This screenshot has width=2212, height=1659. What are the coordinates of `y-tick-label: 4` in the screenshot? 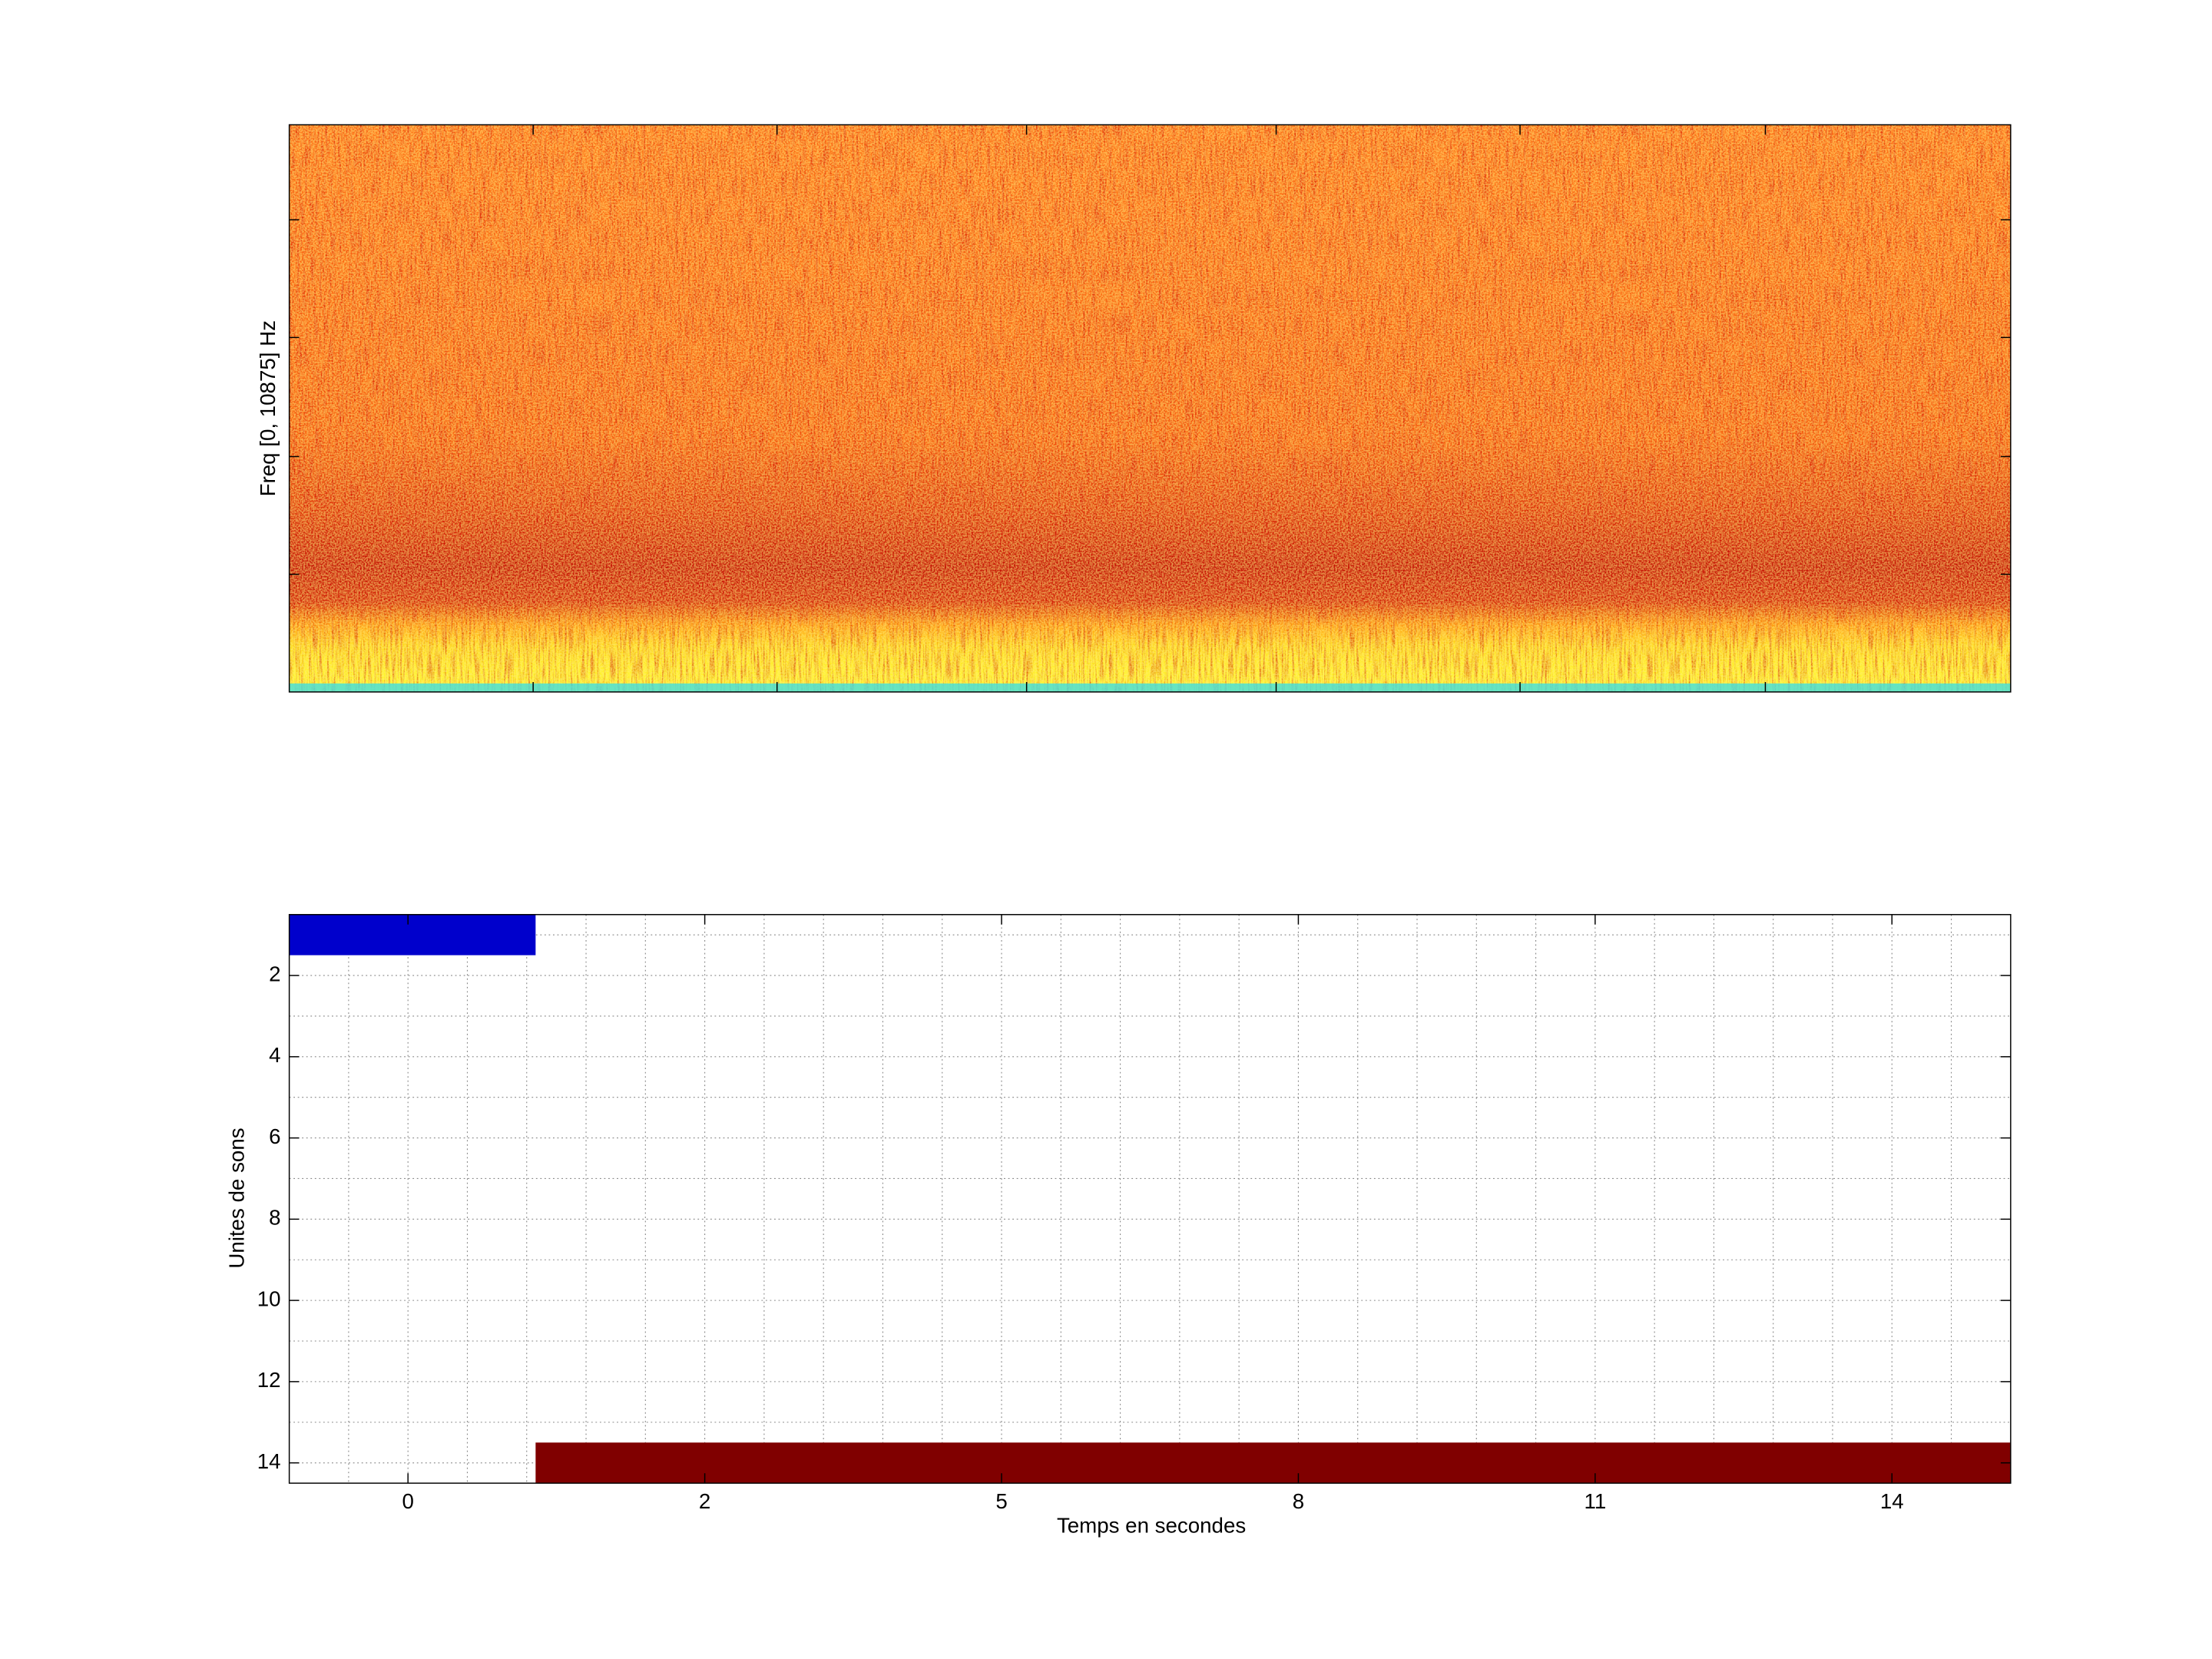 It's located at (275, 1055).